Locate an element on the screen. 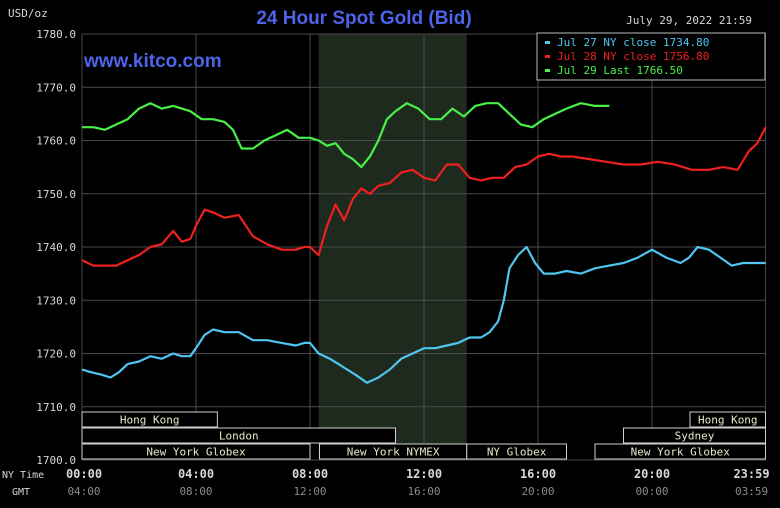 The image size is (780, 508). y-tick-label: 1740.0 is located at coordinates (56, 247).